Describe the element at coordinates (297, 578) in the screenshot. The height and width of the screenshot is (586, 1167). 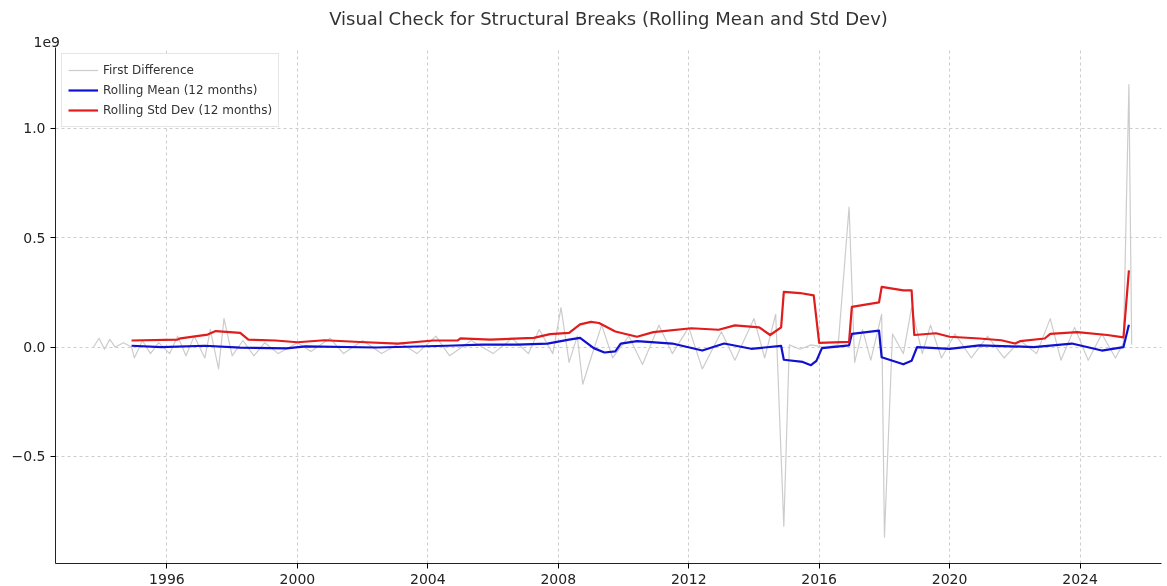
I see `x-tick-label: 2000` at that location.